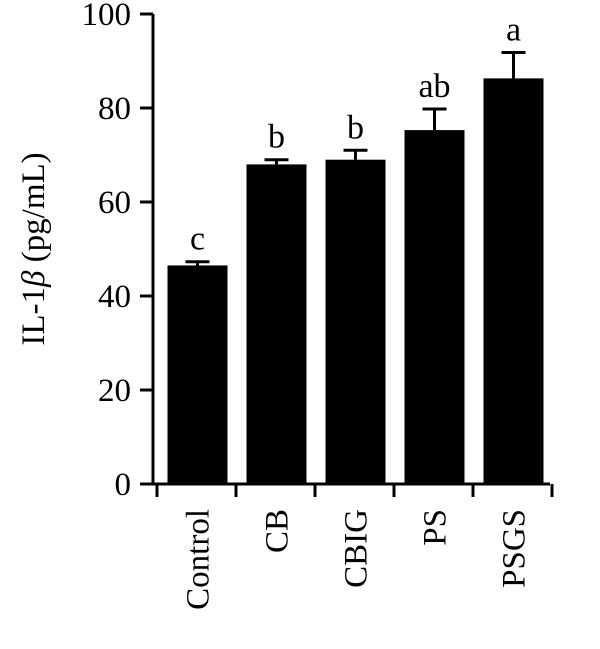  I want to click on y-tick-label: 20, so click(114, 391).